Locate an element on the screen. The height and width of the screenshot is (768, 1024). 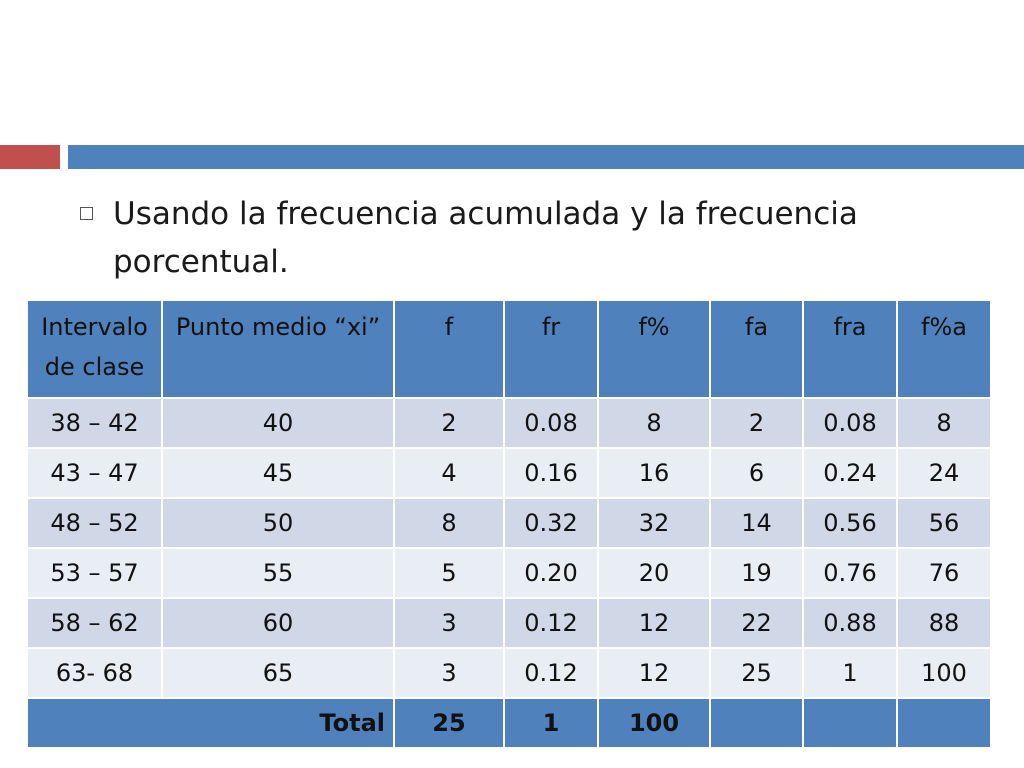
table-cell: 0.20 is located at coordinates (551, 573).